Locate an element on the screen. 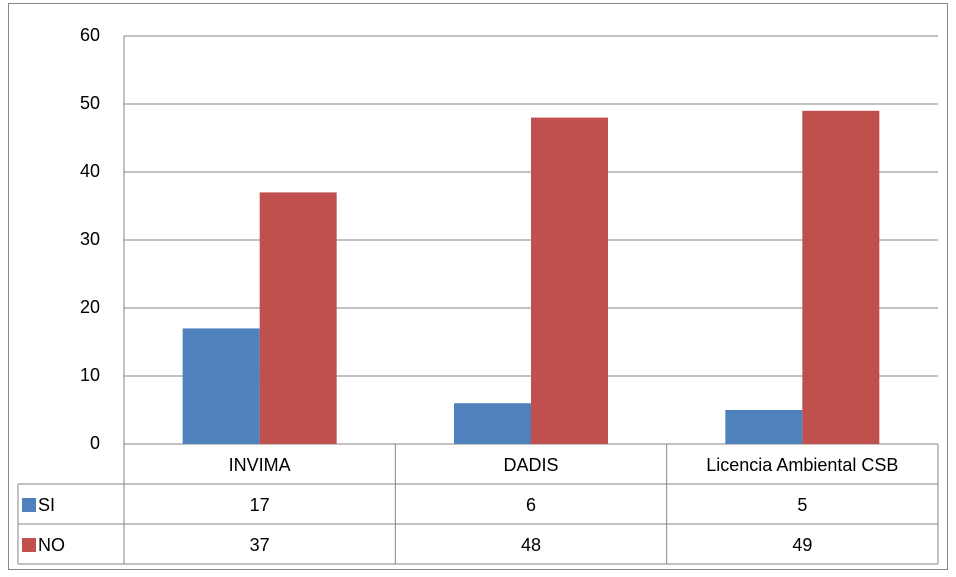  y-tick-label: 20 is located at coordinates (90, 307).